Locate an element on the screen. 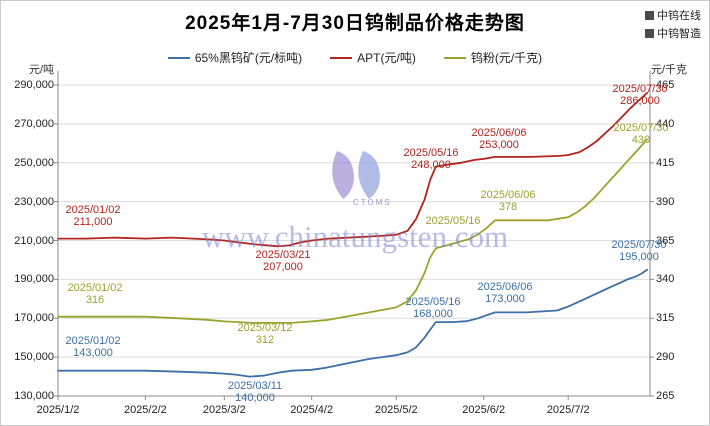 The height and width of the screenshot is (426, 710). annotation-value: 173,000 is located at coordinates (505, 299).